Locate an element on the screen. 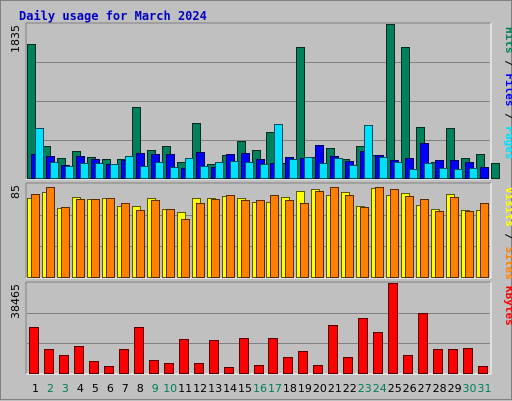 The height and width of the screenshot is (401, 512). day-label-11: 11 is located at coordinates (185, 388).